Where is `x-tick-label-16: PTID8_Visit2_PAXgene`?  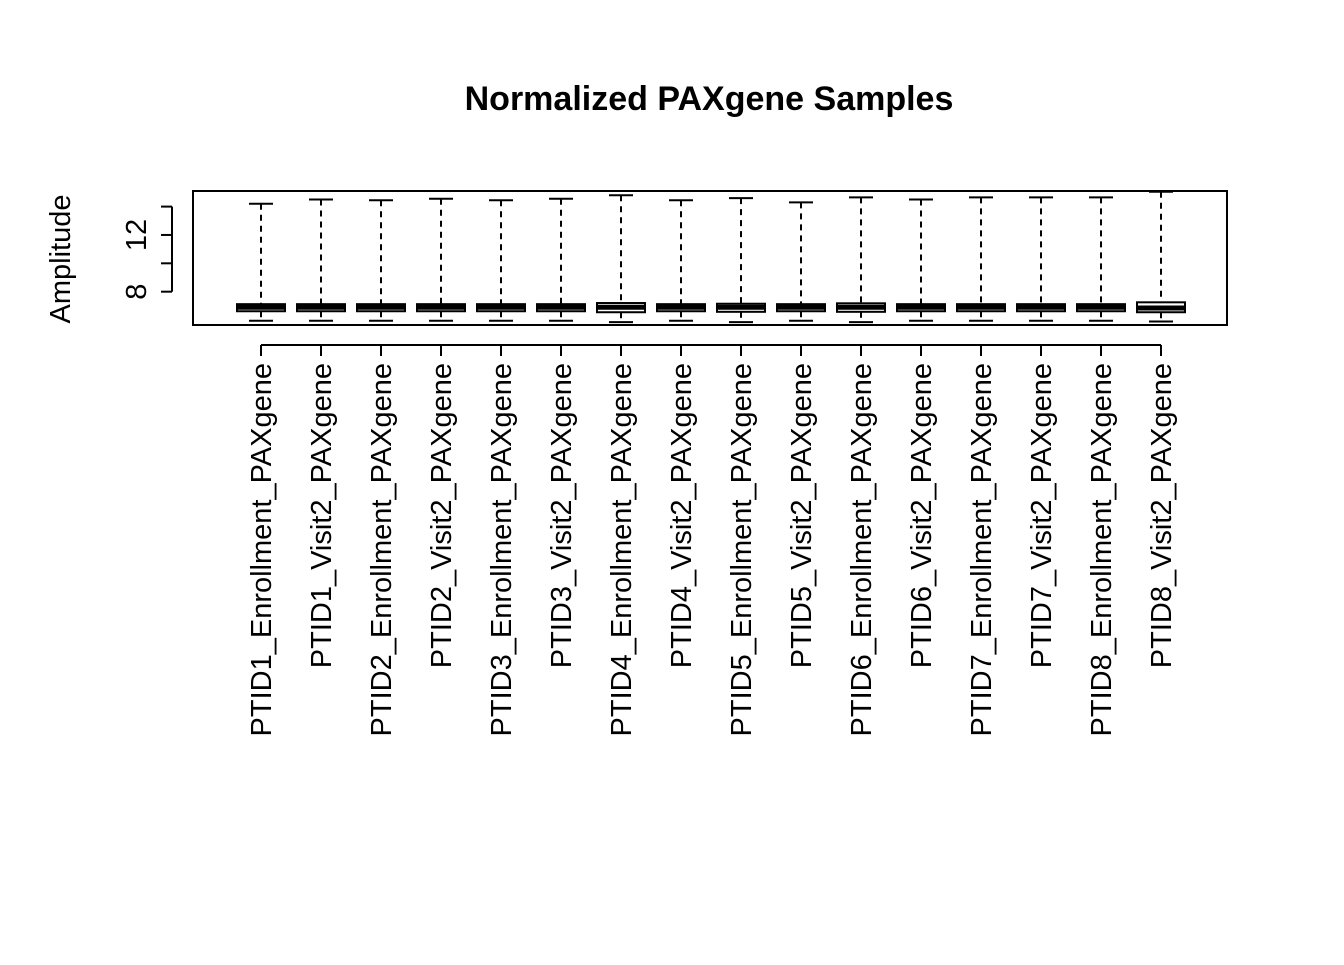
x-tick-label-16: PTID8_Visit2_PAXgene is located at coordinates (1162, 515).